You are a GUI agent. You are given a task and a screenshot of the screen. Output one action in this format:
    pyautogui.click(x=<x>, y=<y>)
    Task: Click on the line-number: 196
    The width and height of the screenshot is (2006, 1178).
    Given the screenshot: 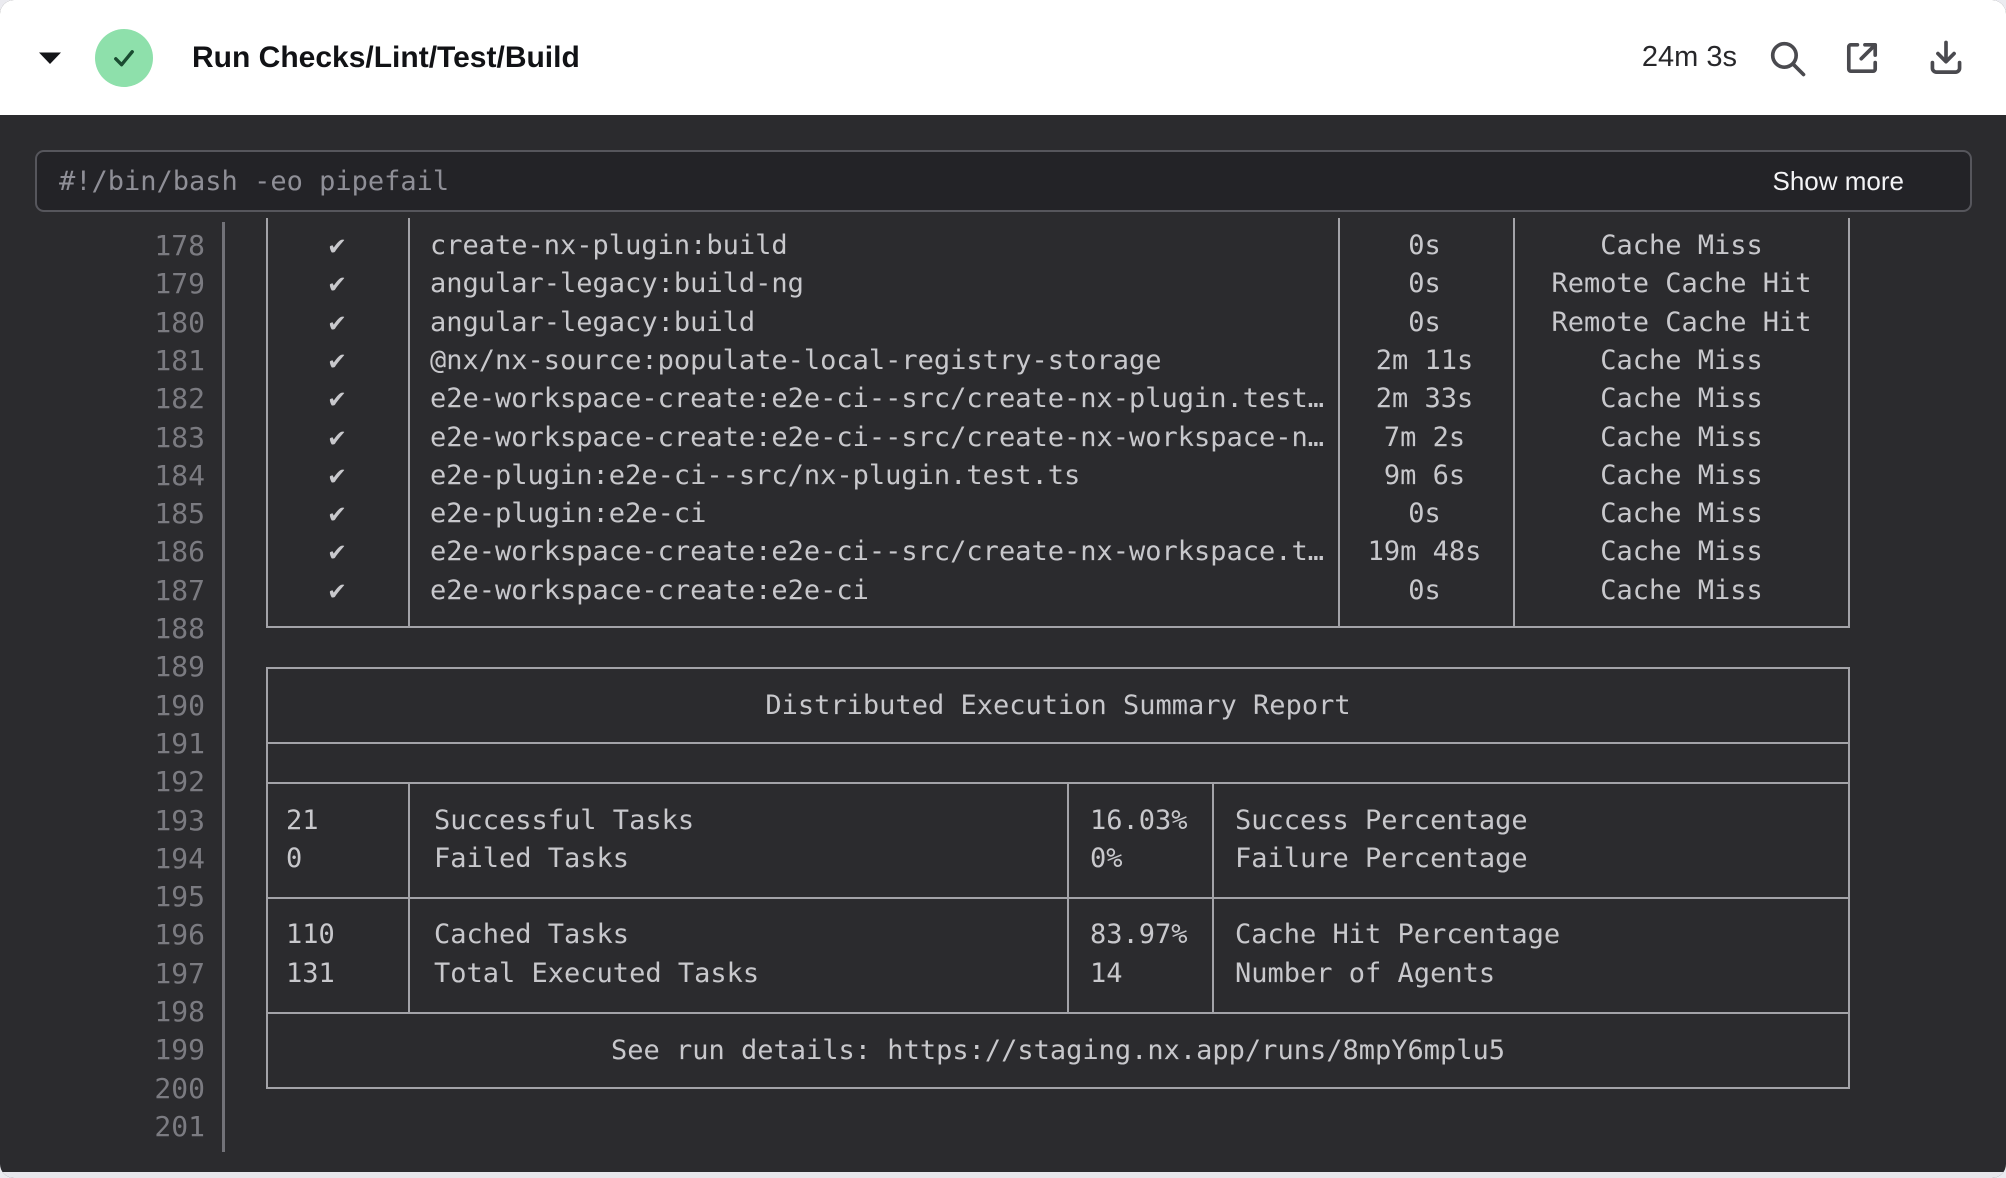 What is the action you would take?
    pyautogui.click(x=179, y=934)
    